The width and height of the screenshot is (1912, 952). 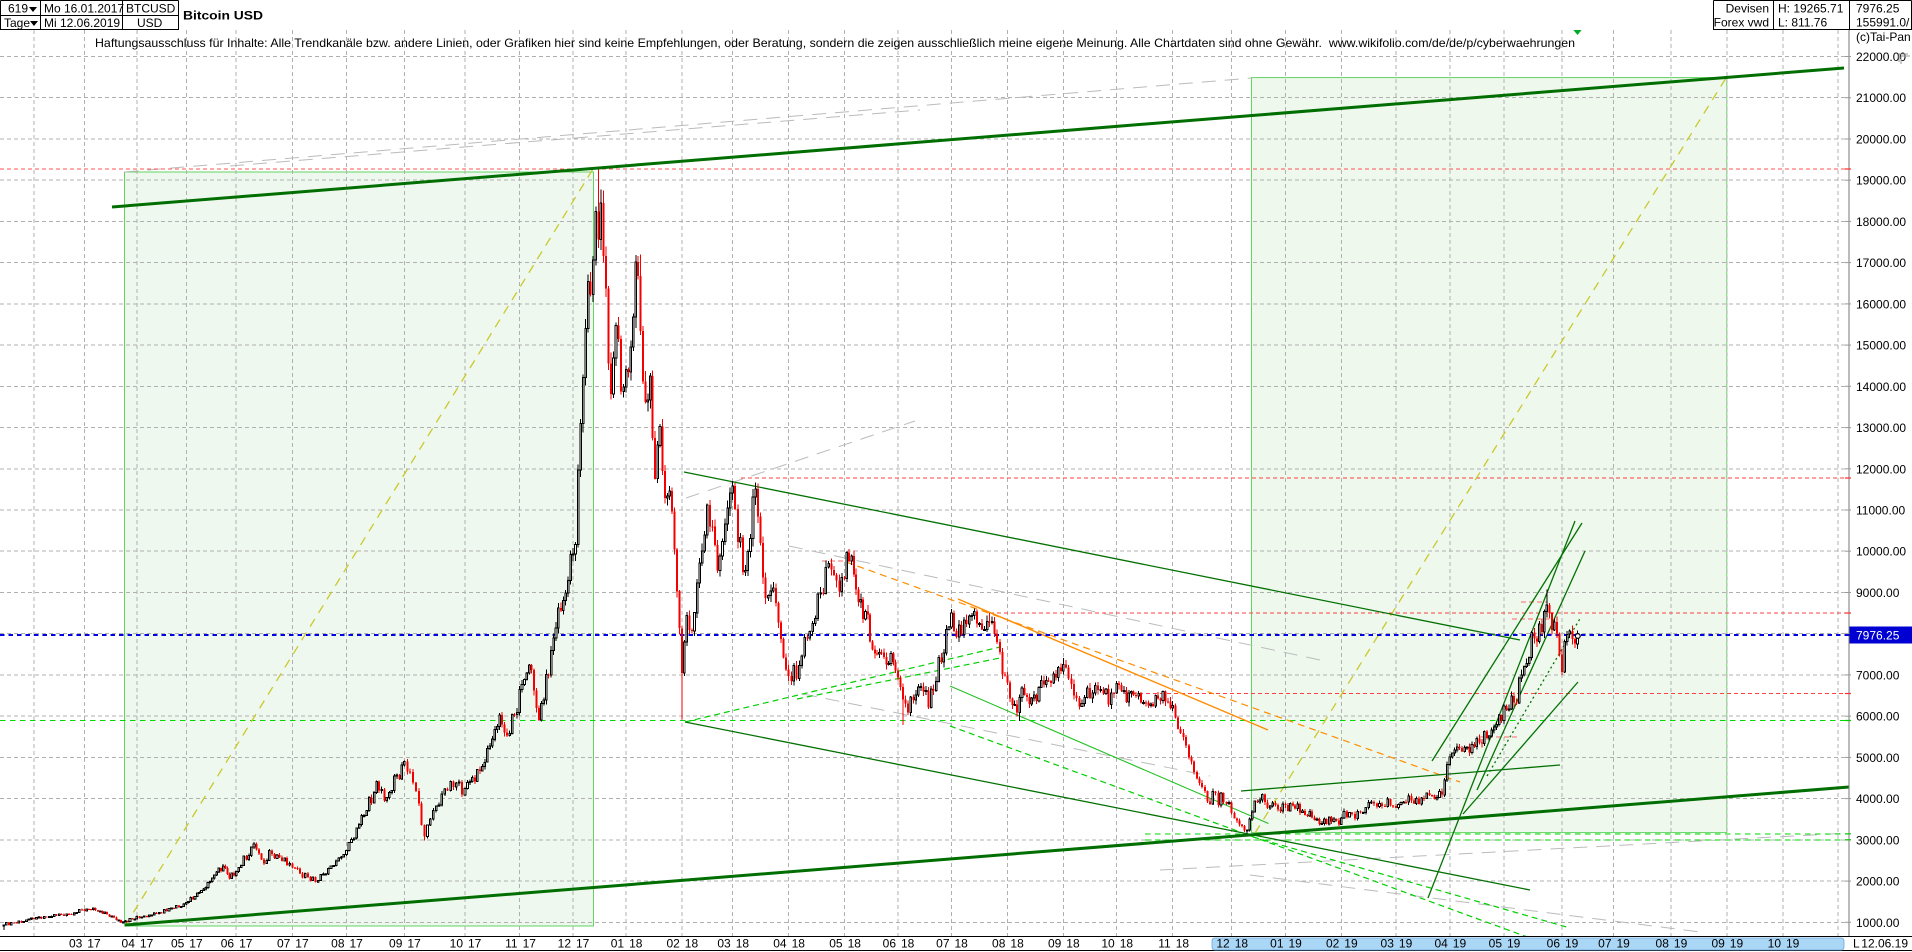 I want to click on svg-text: 12000.00, so click(x=1881, y=469).